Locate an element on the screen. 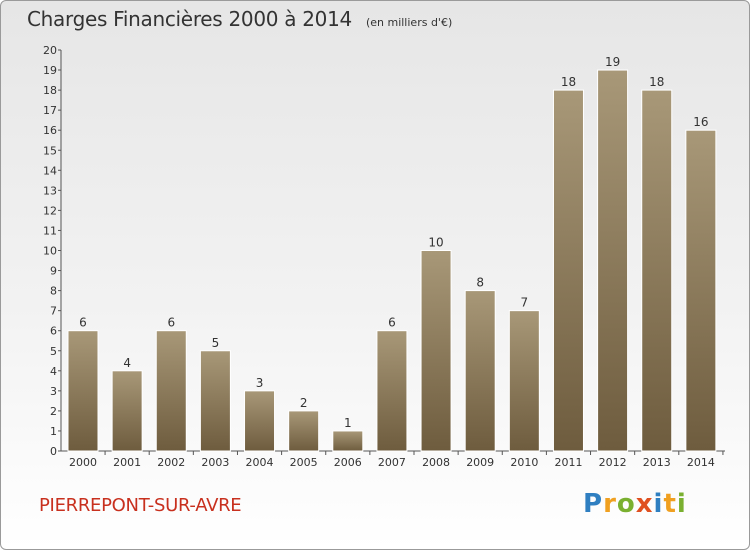 This screenshot has height=550, width=750. y-tick-label: 3 is located at coordinates (53, 391).